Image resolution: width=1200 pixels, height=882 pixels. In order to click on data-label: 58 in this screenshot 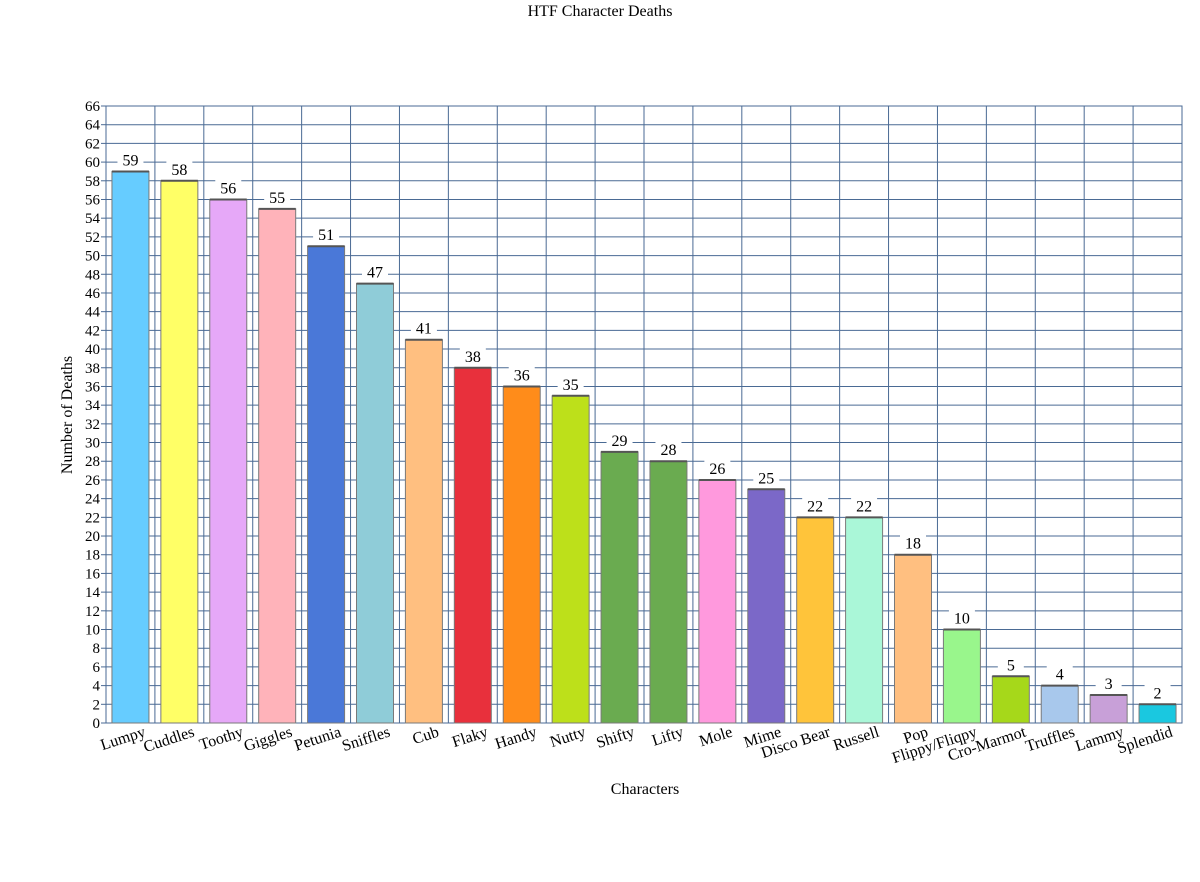, I will do `click(179, 170)`.